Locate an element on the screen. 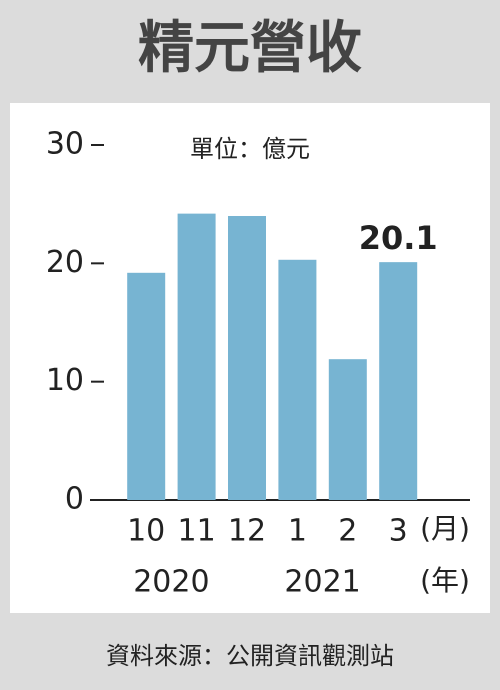  x-tick-label: 11 is located at coordinates (197, 531).